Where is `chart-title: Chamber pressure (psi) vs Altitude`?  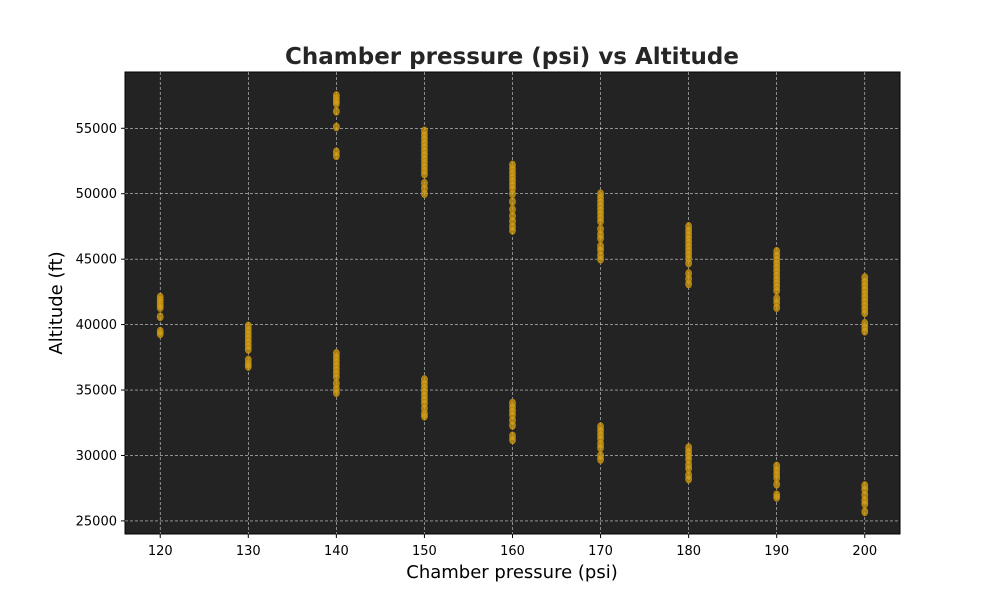
chart-title: Chamber pressure (psi) vs Altitude is located at coordinates (512, 57).